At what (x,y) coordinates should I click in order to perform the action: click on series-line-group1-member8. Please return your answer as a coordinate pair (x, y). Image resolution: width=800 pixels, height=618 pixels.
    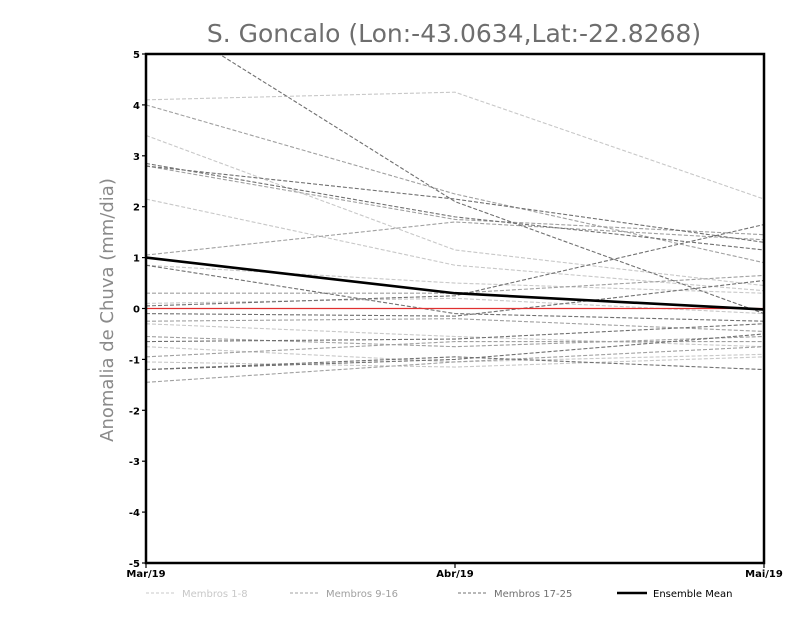
    Looking at the image, I should click on (455, 362).